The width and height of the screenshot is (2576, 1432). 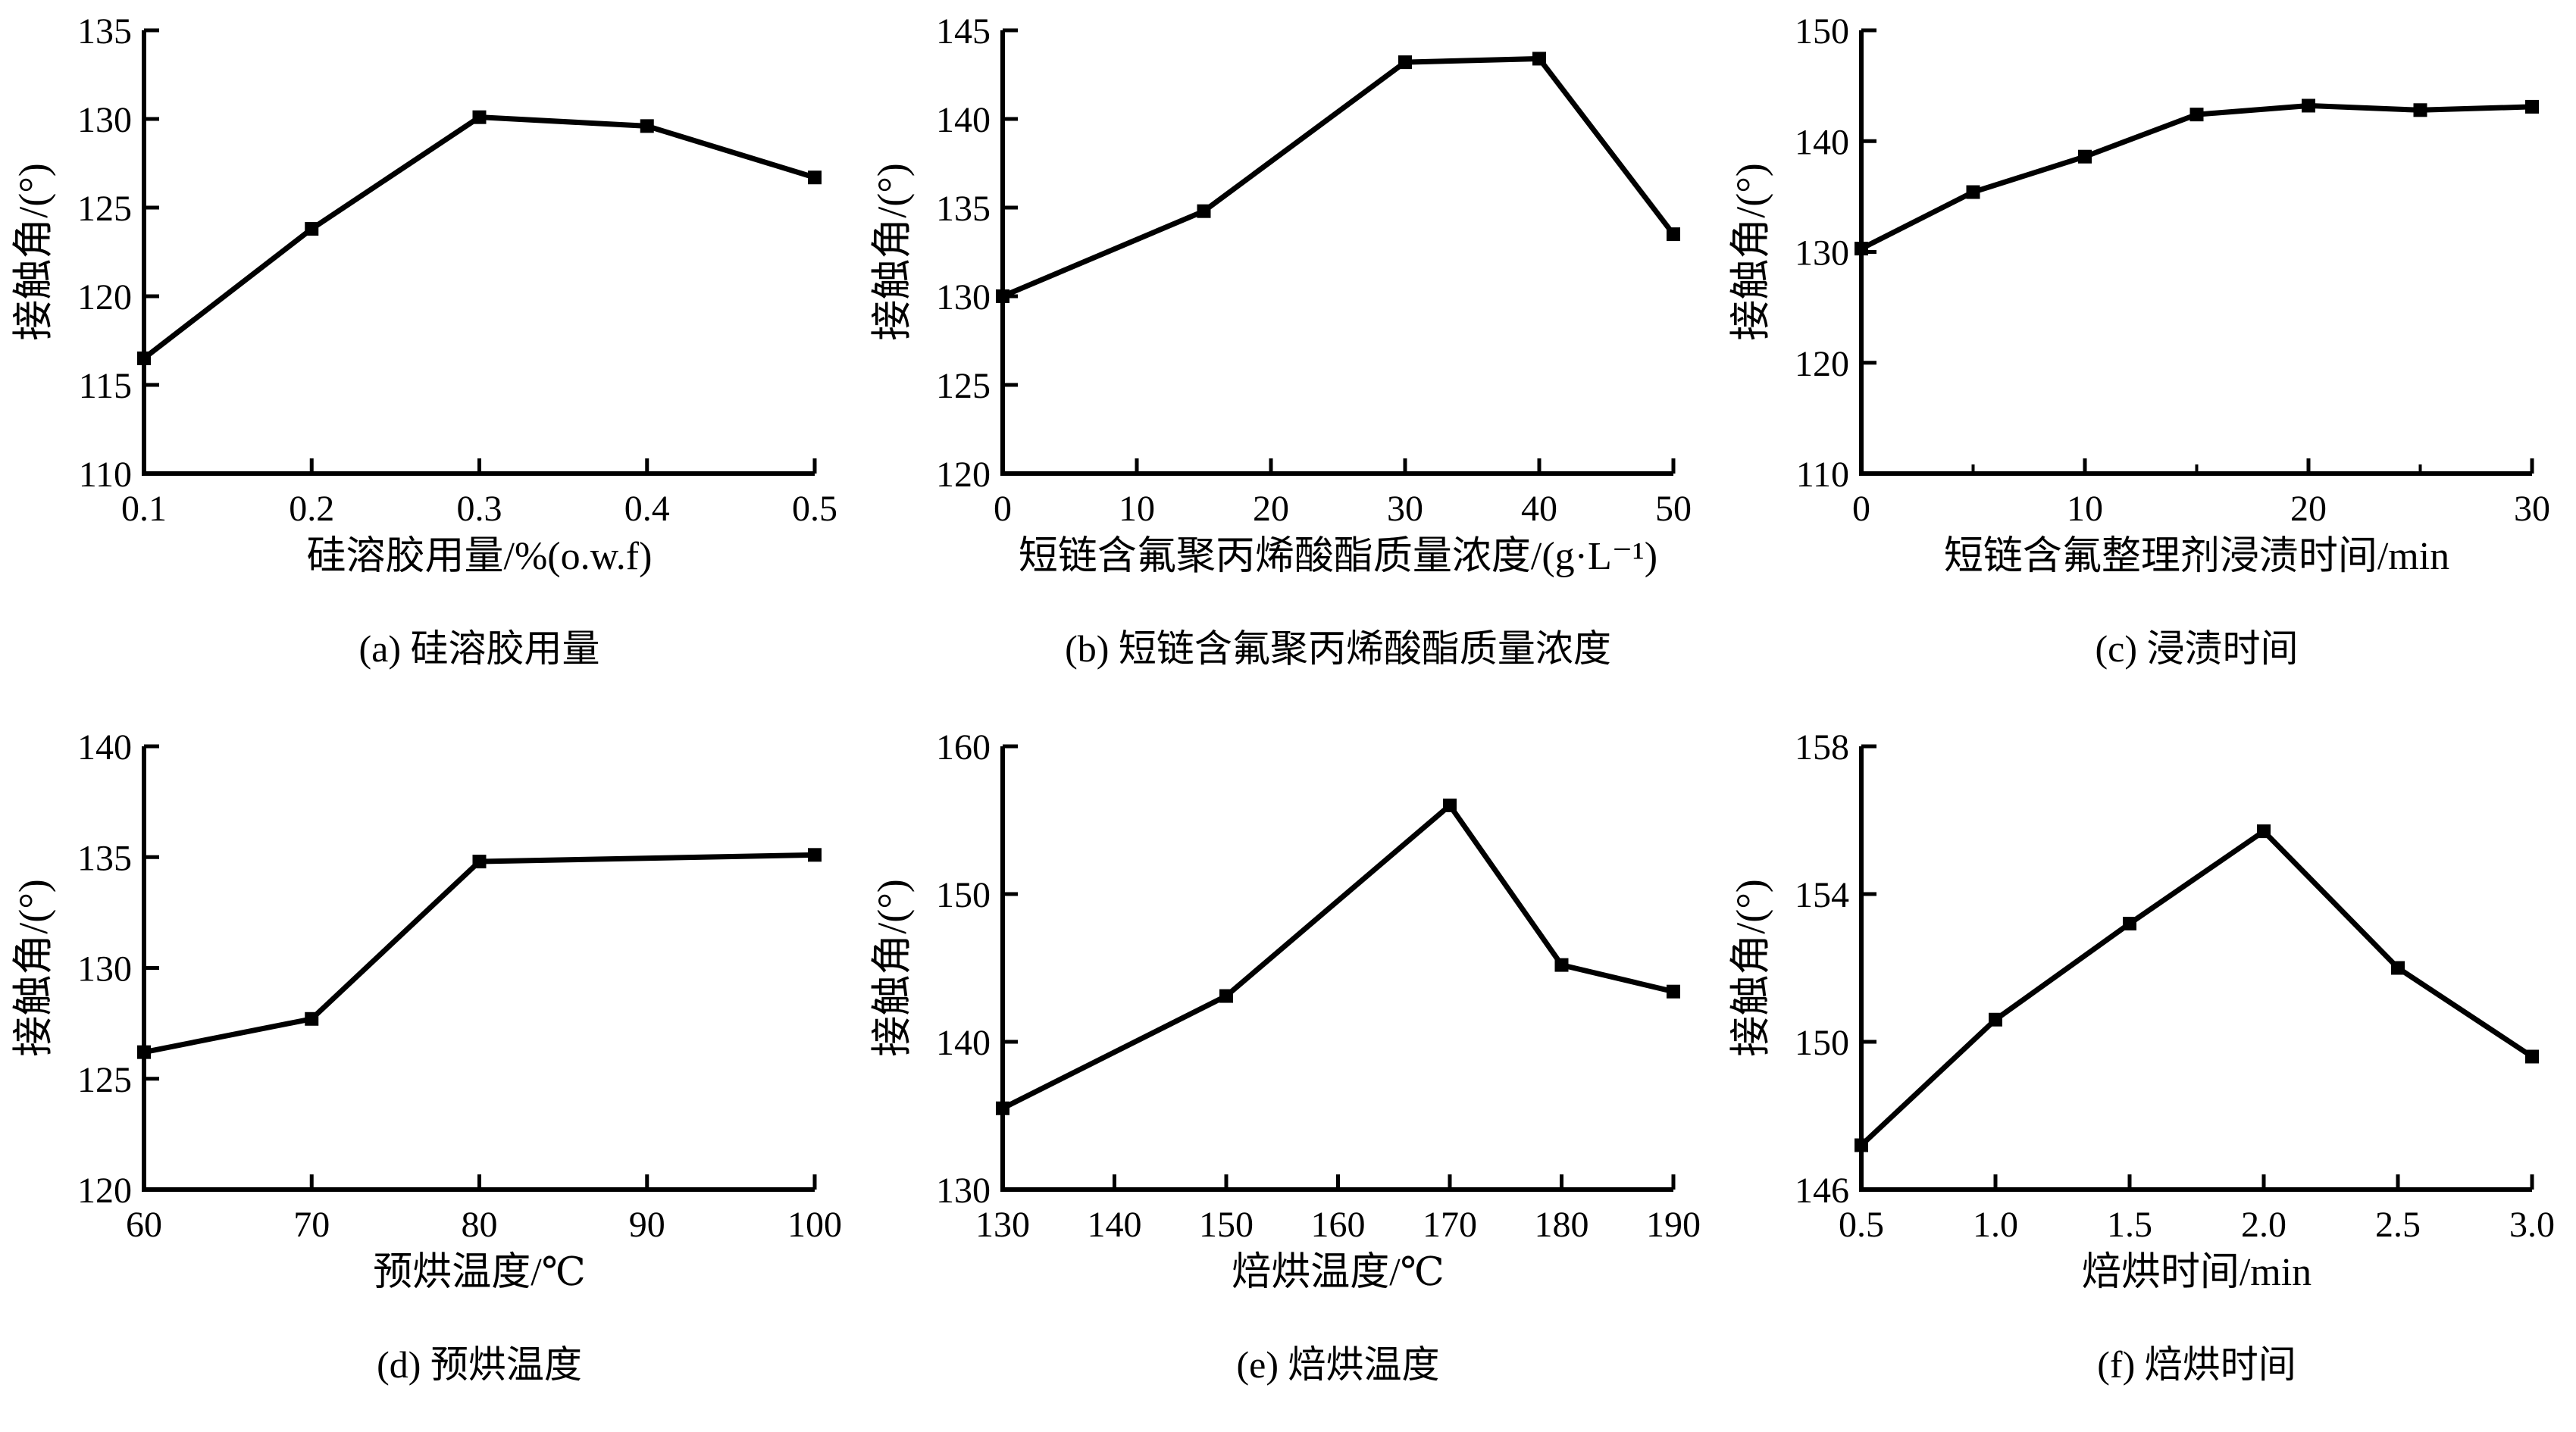 What do you see at coordinates (1996, 1225) in the screenshot?
I see `x-tick-label: 1.0` at bounding box center [1996, 1225].